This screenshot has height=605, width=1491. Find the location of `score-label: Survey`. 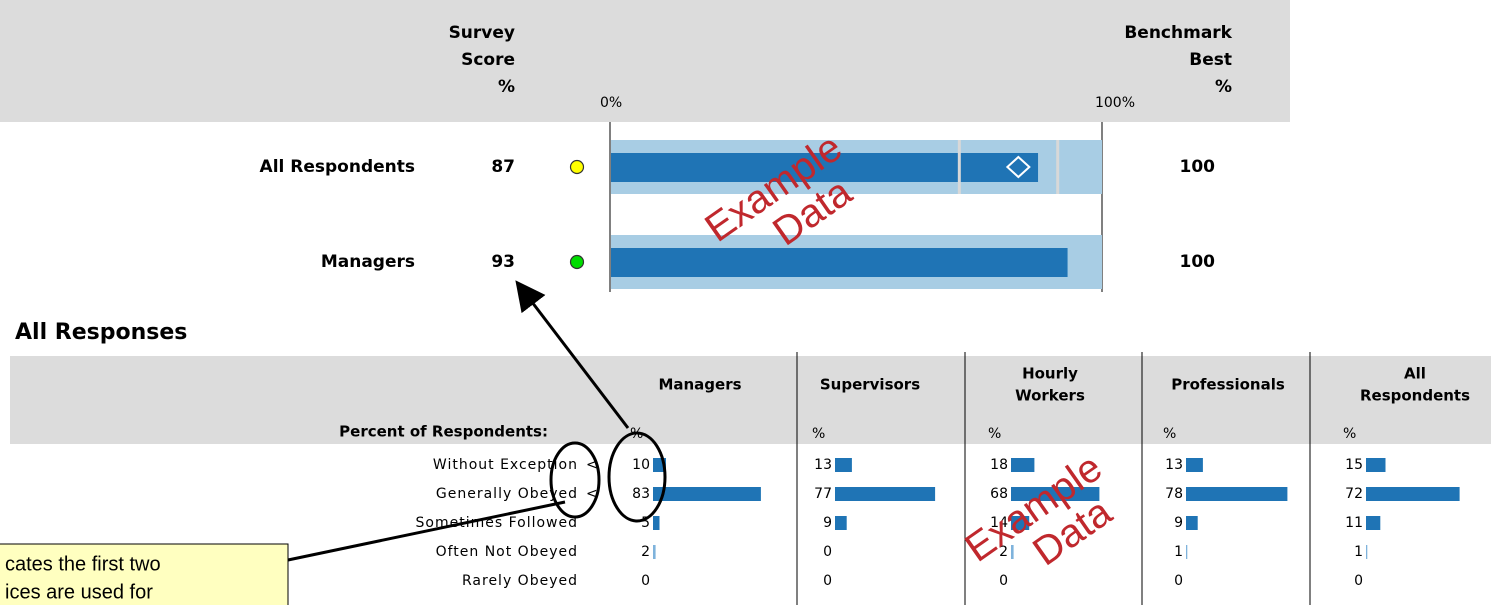

score-label: Survey is located at coordinates (482, 33).